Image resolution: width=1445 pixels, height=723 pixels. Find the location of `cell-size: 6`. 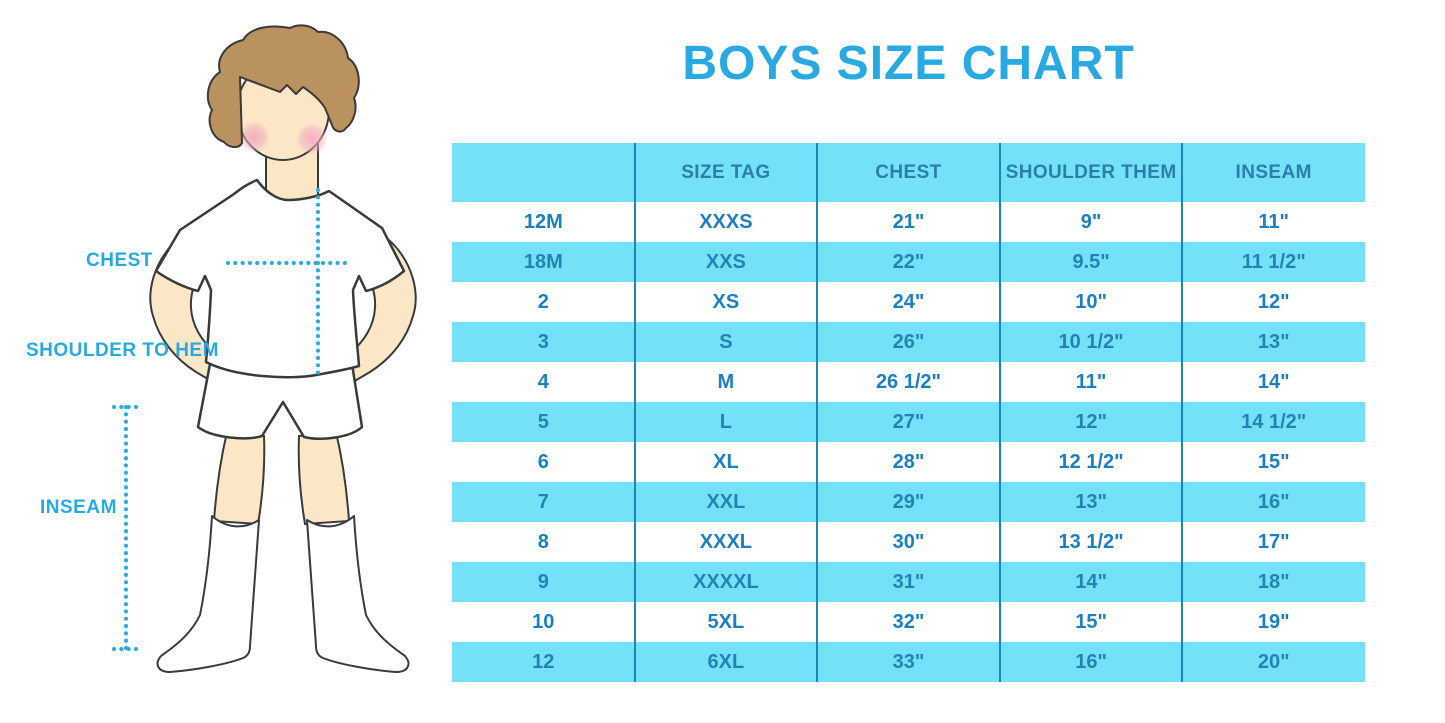

cell-size: 6 is located at coordinates (543, 461).